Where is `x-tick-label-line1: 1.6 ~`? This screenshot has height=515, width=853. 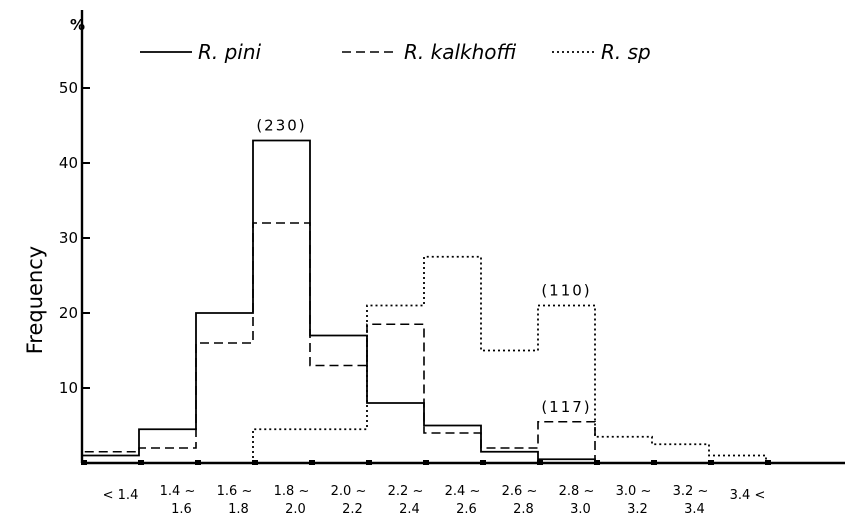
x-tick-label-line1: 1.6 ~ is located at coordinates (235, 491).